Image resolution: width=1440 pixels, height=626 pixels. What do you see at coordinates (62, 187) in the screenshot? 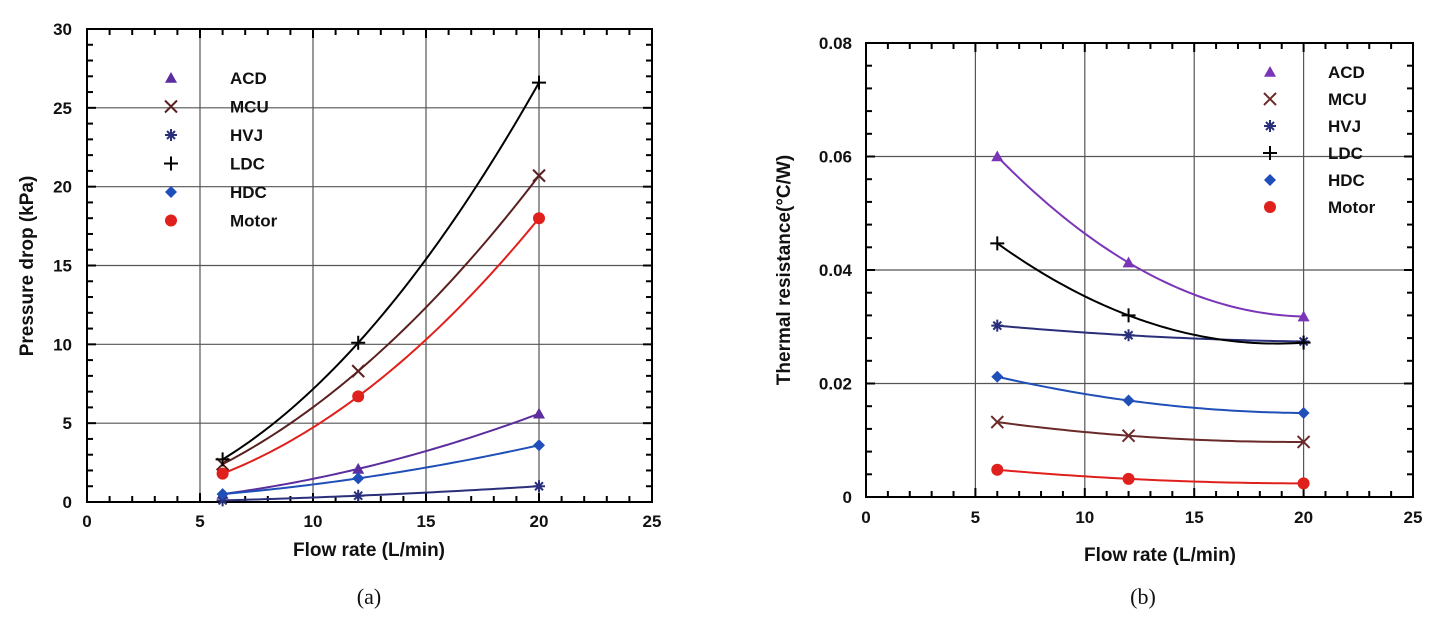
I see `y-tick-label: 20` at bounding box center [62, 187].